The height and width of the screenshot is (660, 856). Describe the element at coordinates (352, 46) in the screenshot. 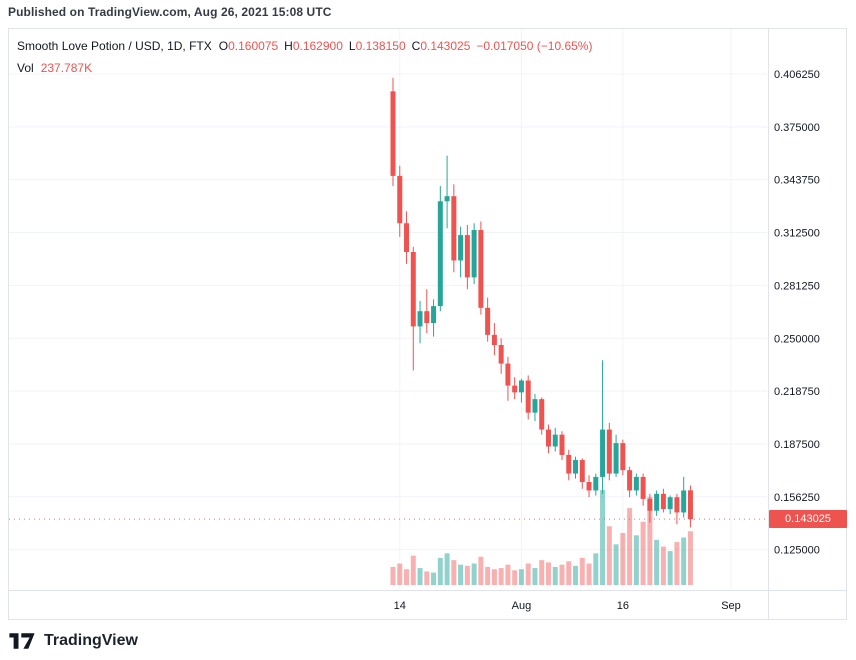

I see `low-letter: L` at that location.